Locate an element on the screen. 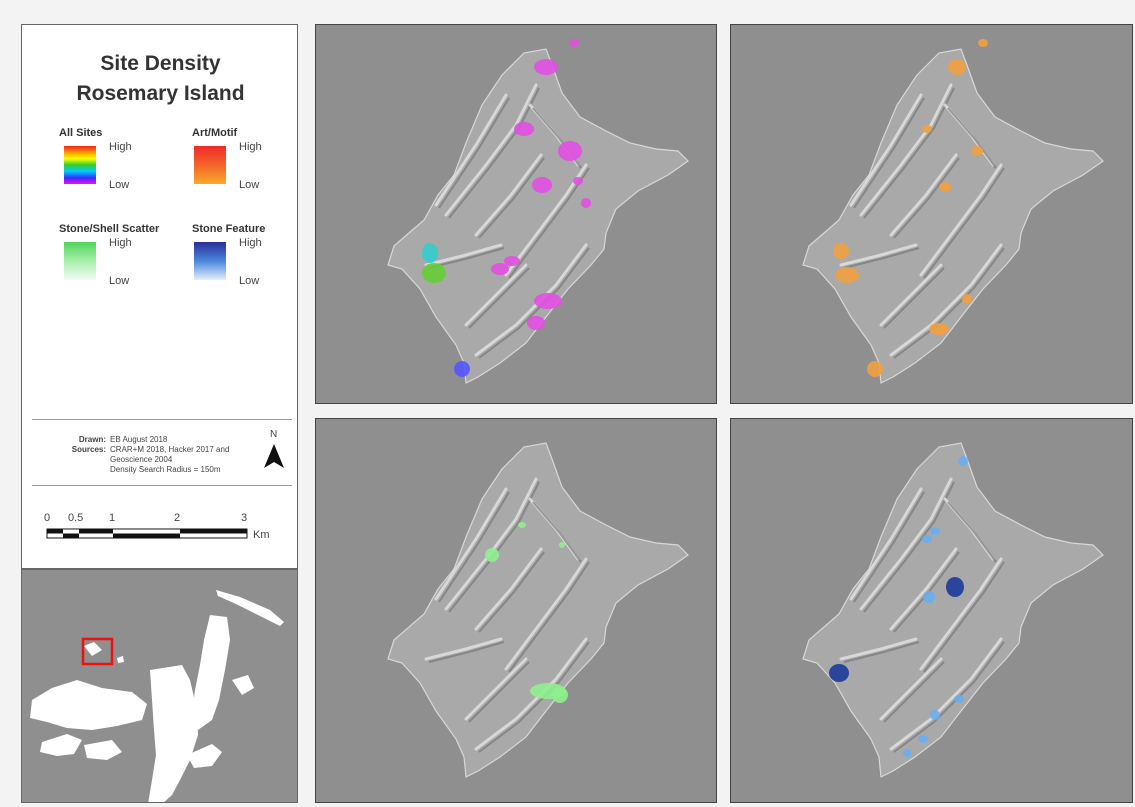 The image size is (1135, 807). credit-sources-line3: Density Search Radius = 150m is located at coordinates (165, 469).